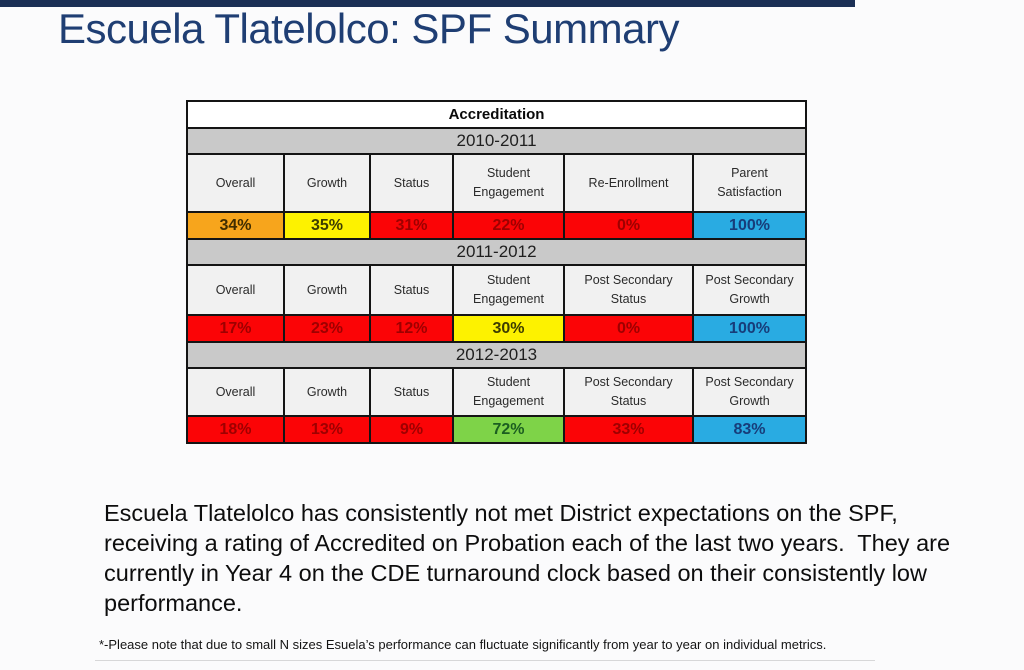 The image size is (1024, 670). I want to click on year-row: 2012-2013, so click(496, 355).